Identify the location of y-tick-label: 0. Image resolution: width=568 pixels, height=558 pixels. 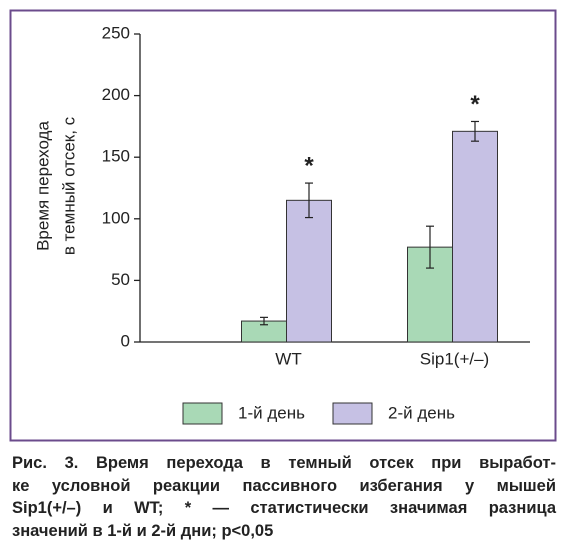
(125, 340).